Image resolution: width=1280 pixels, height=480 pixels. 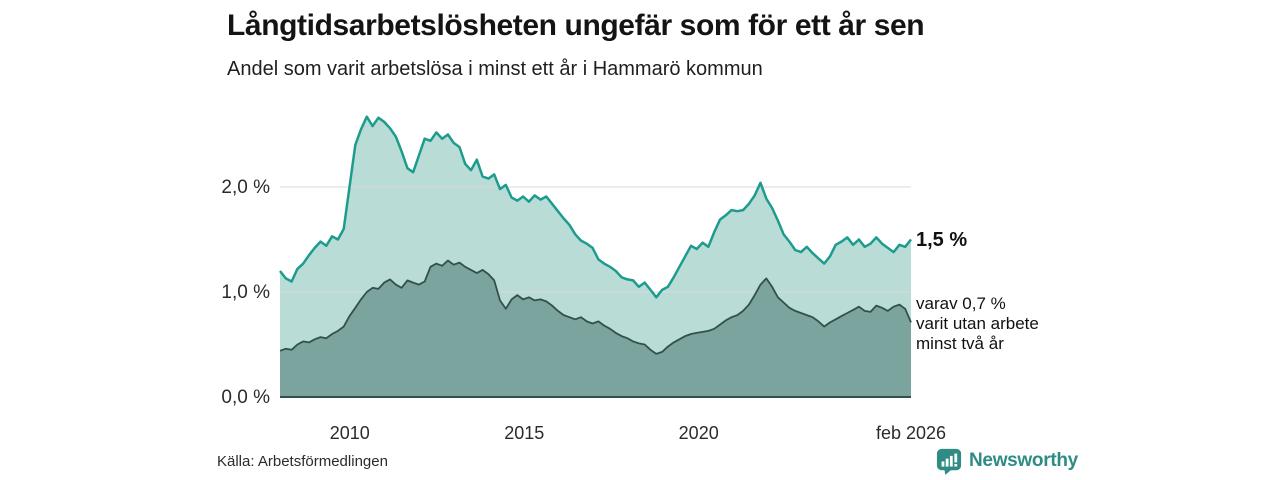 I want to click on x-tick-label: 2020, so click(x=699, y=433).